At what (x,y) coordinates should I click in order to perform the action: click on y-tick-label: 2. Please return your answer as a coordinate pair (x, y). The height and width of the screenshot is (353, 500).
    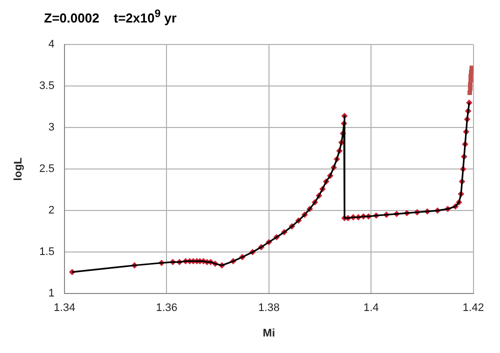
    Looking at the image, I should click on (51, 210).